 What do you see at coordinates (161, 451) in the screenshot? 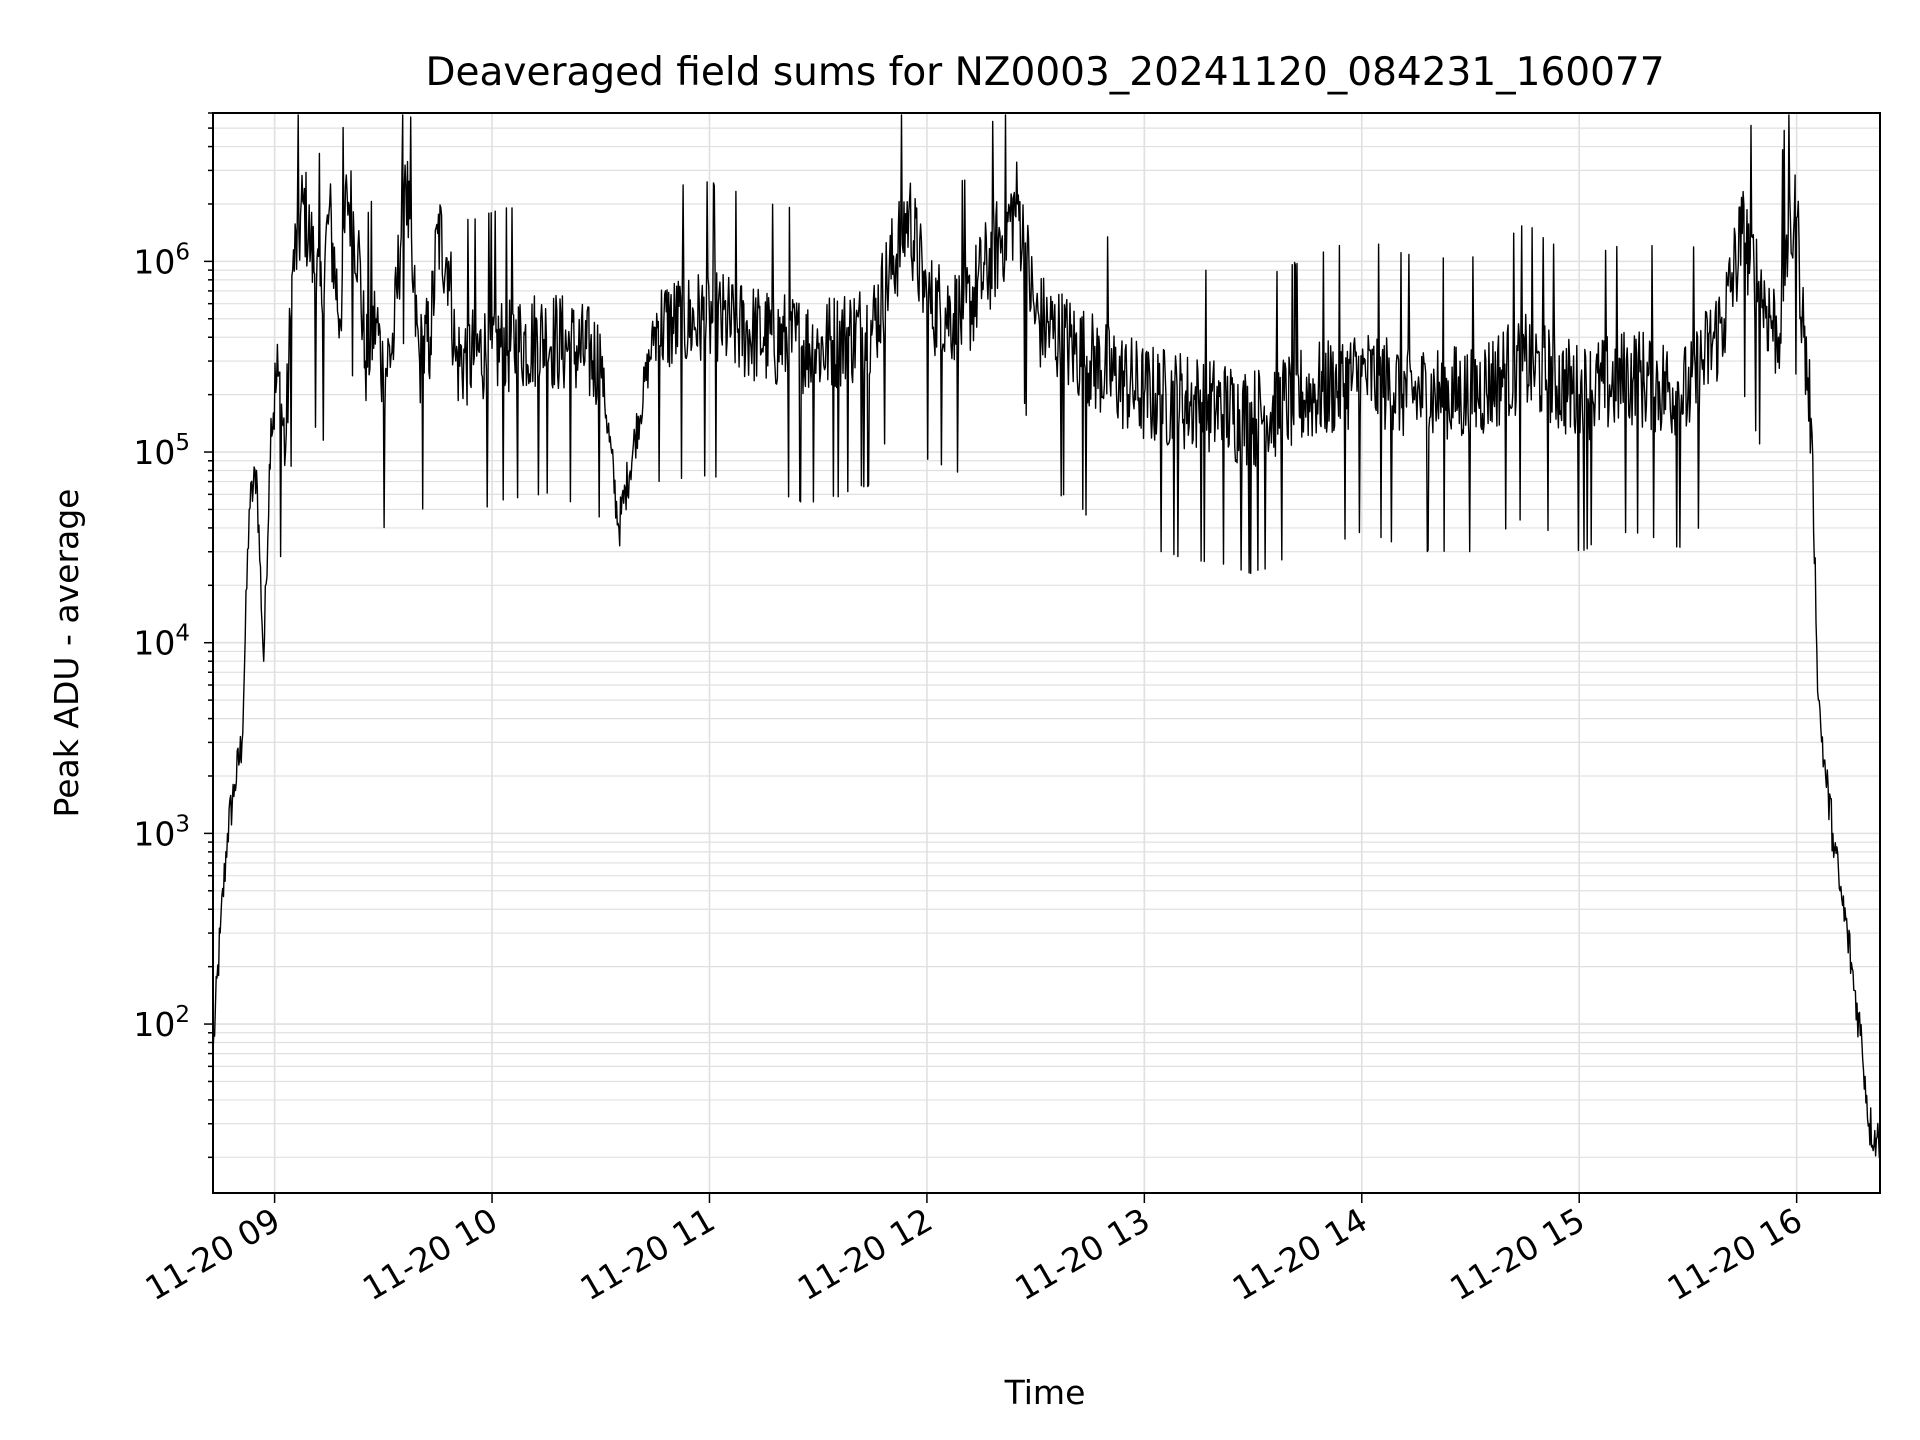
I see `y-tick-label: 105` at bounding box center [161, 451].